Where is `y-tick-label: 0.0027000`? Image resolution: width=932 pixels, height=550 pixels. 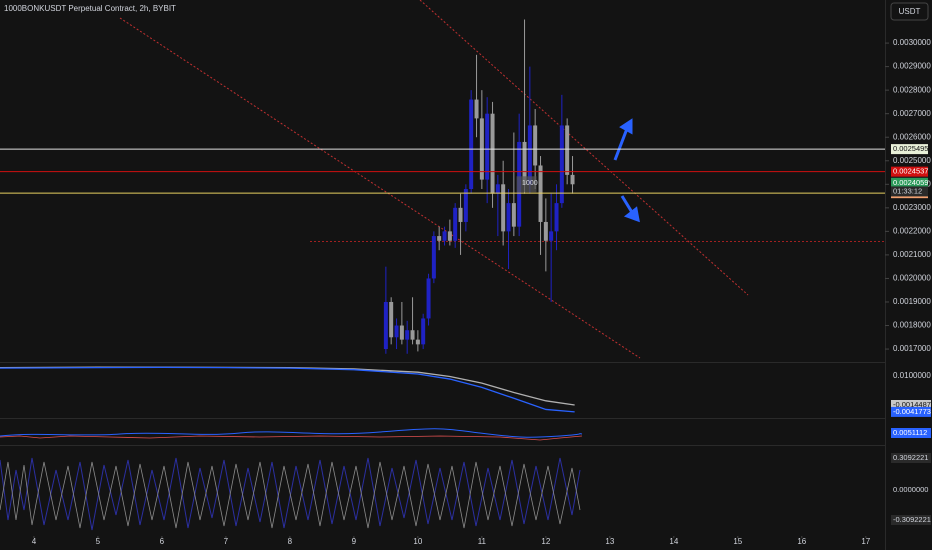
y-tick-label: 0.0027000 is located at coordinates (912, 113).